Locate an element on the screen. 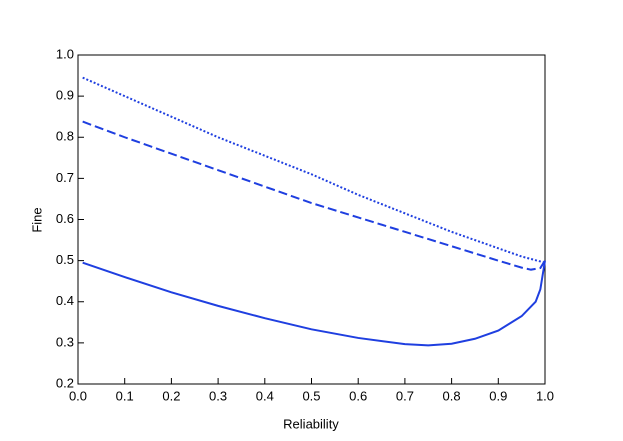 This screenshot has width=623, height=441. x-tick-label: 1.0 is located at coordinates (545, 395).